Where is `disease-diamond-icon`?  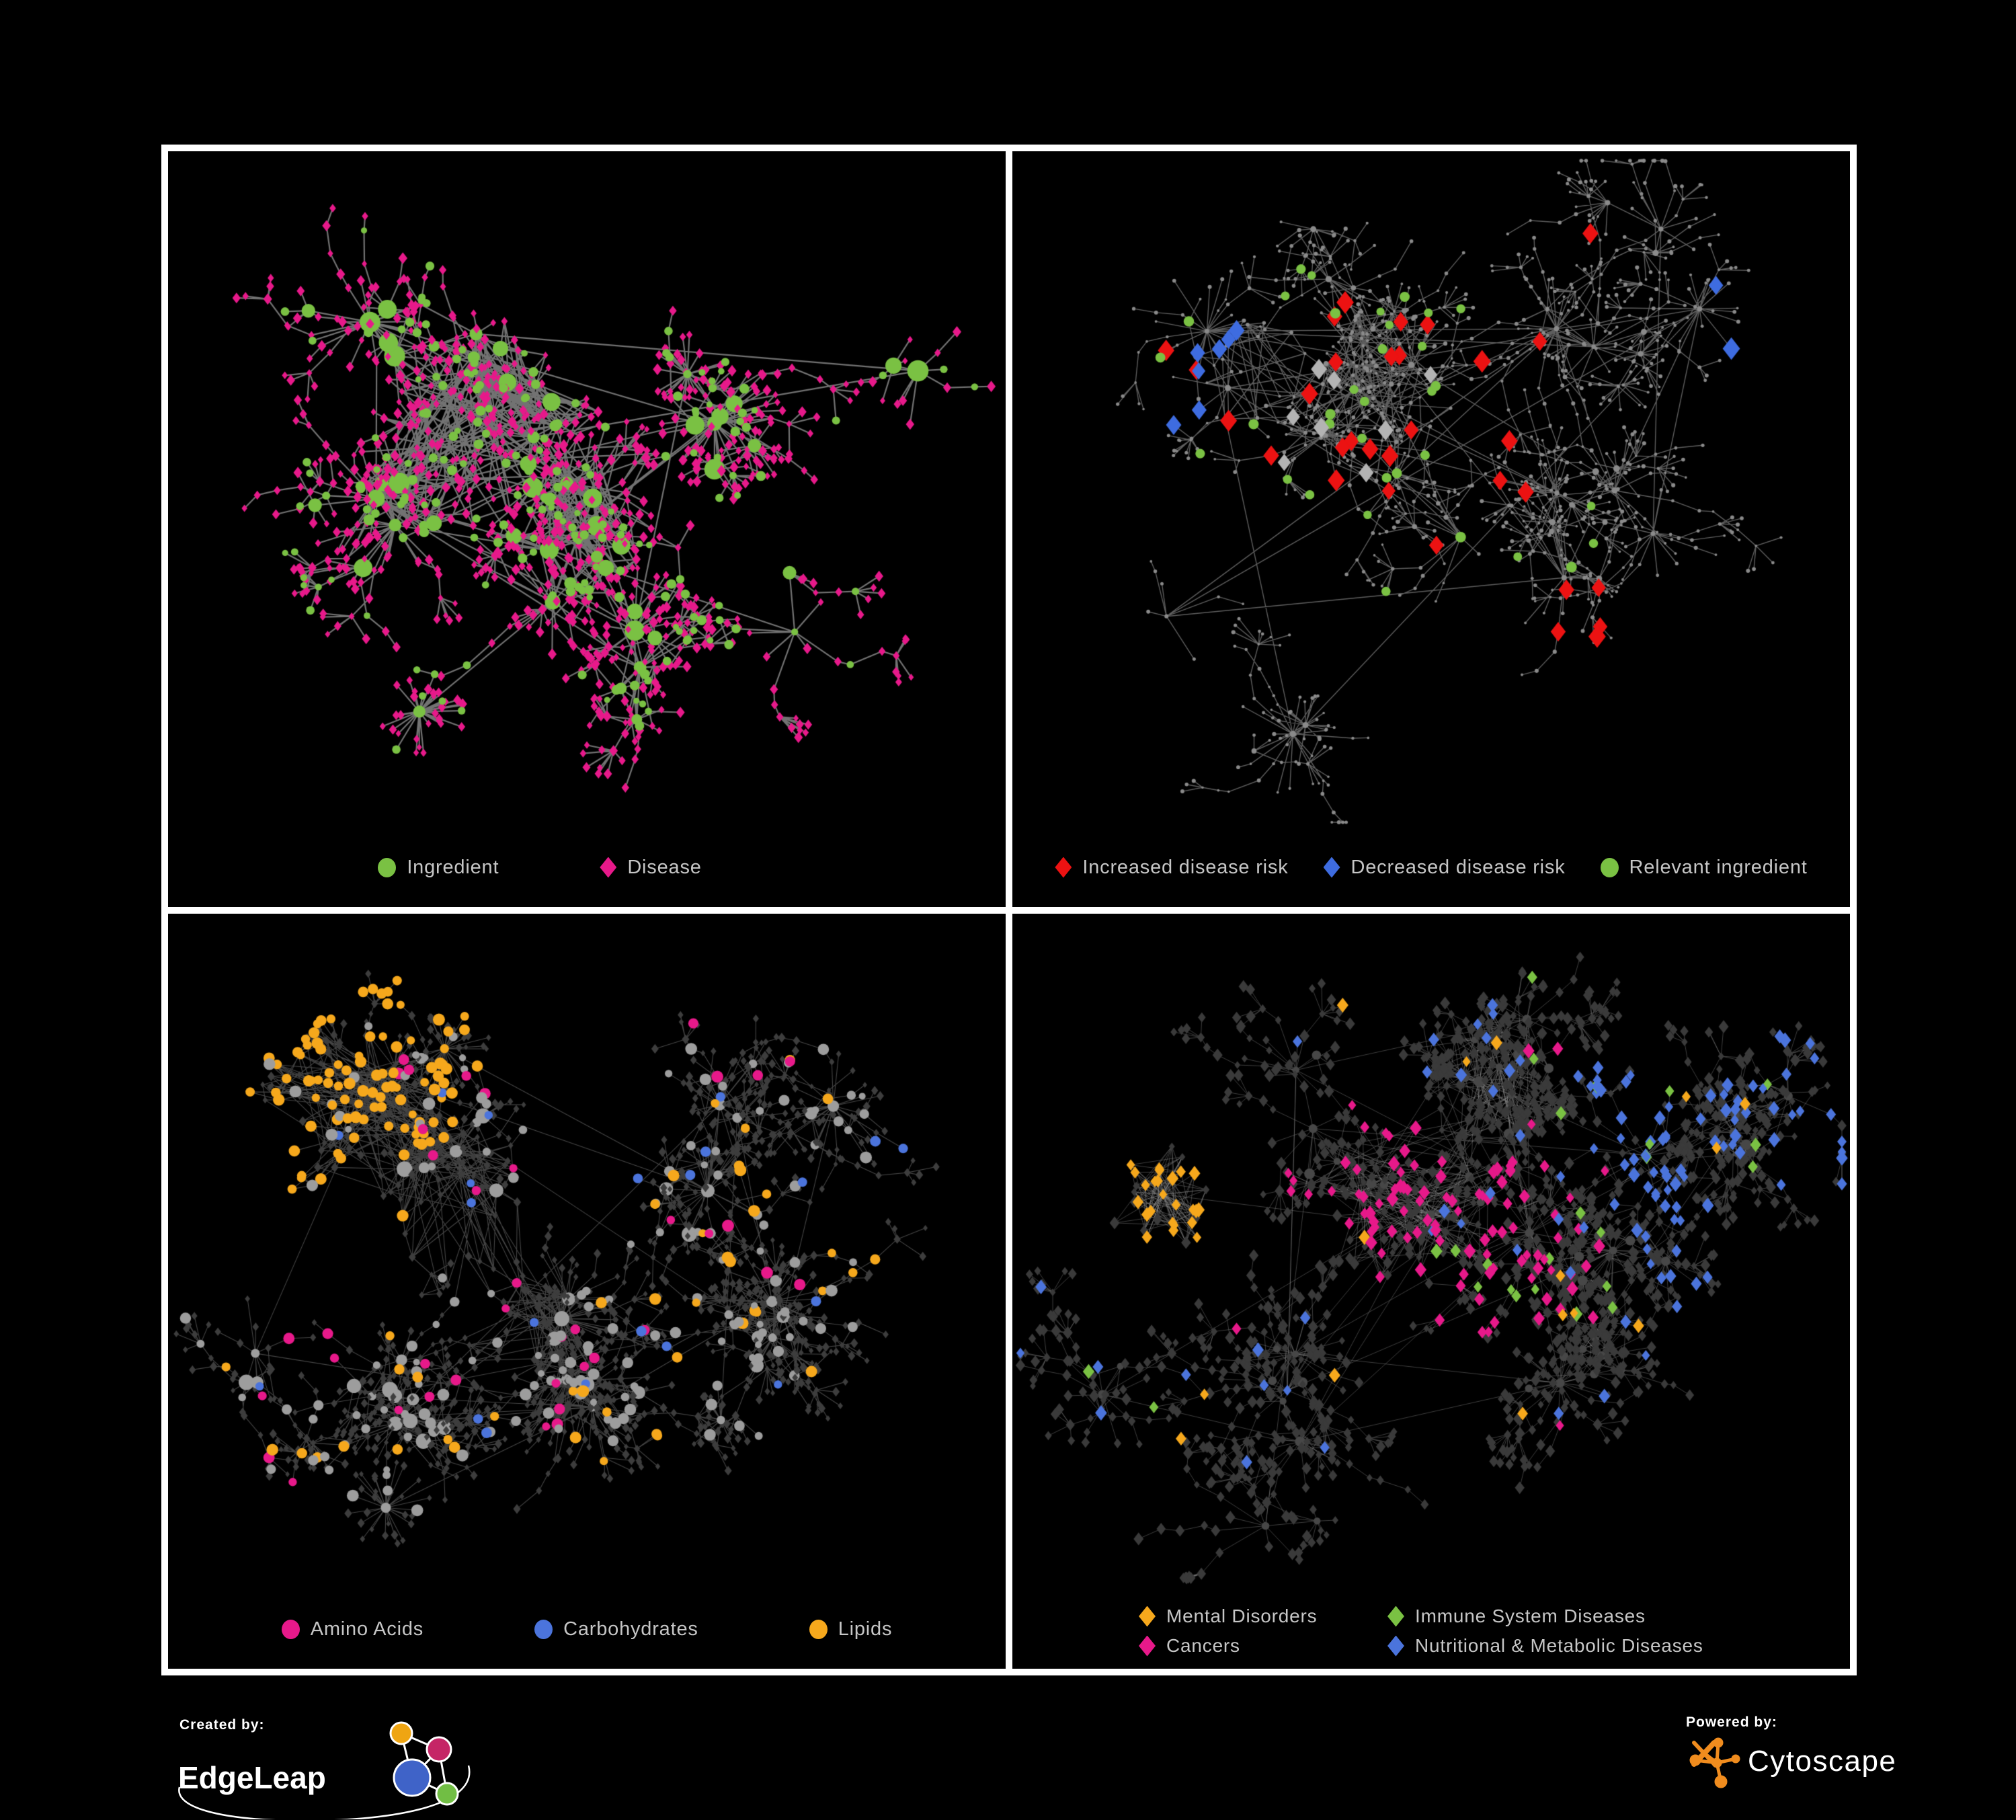
disease-diamond-icon is located at coordinates (608, 867).